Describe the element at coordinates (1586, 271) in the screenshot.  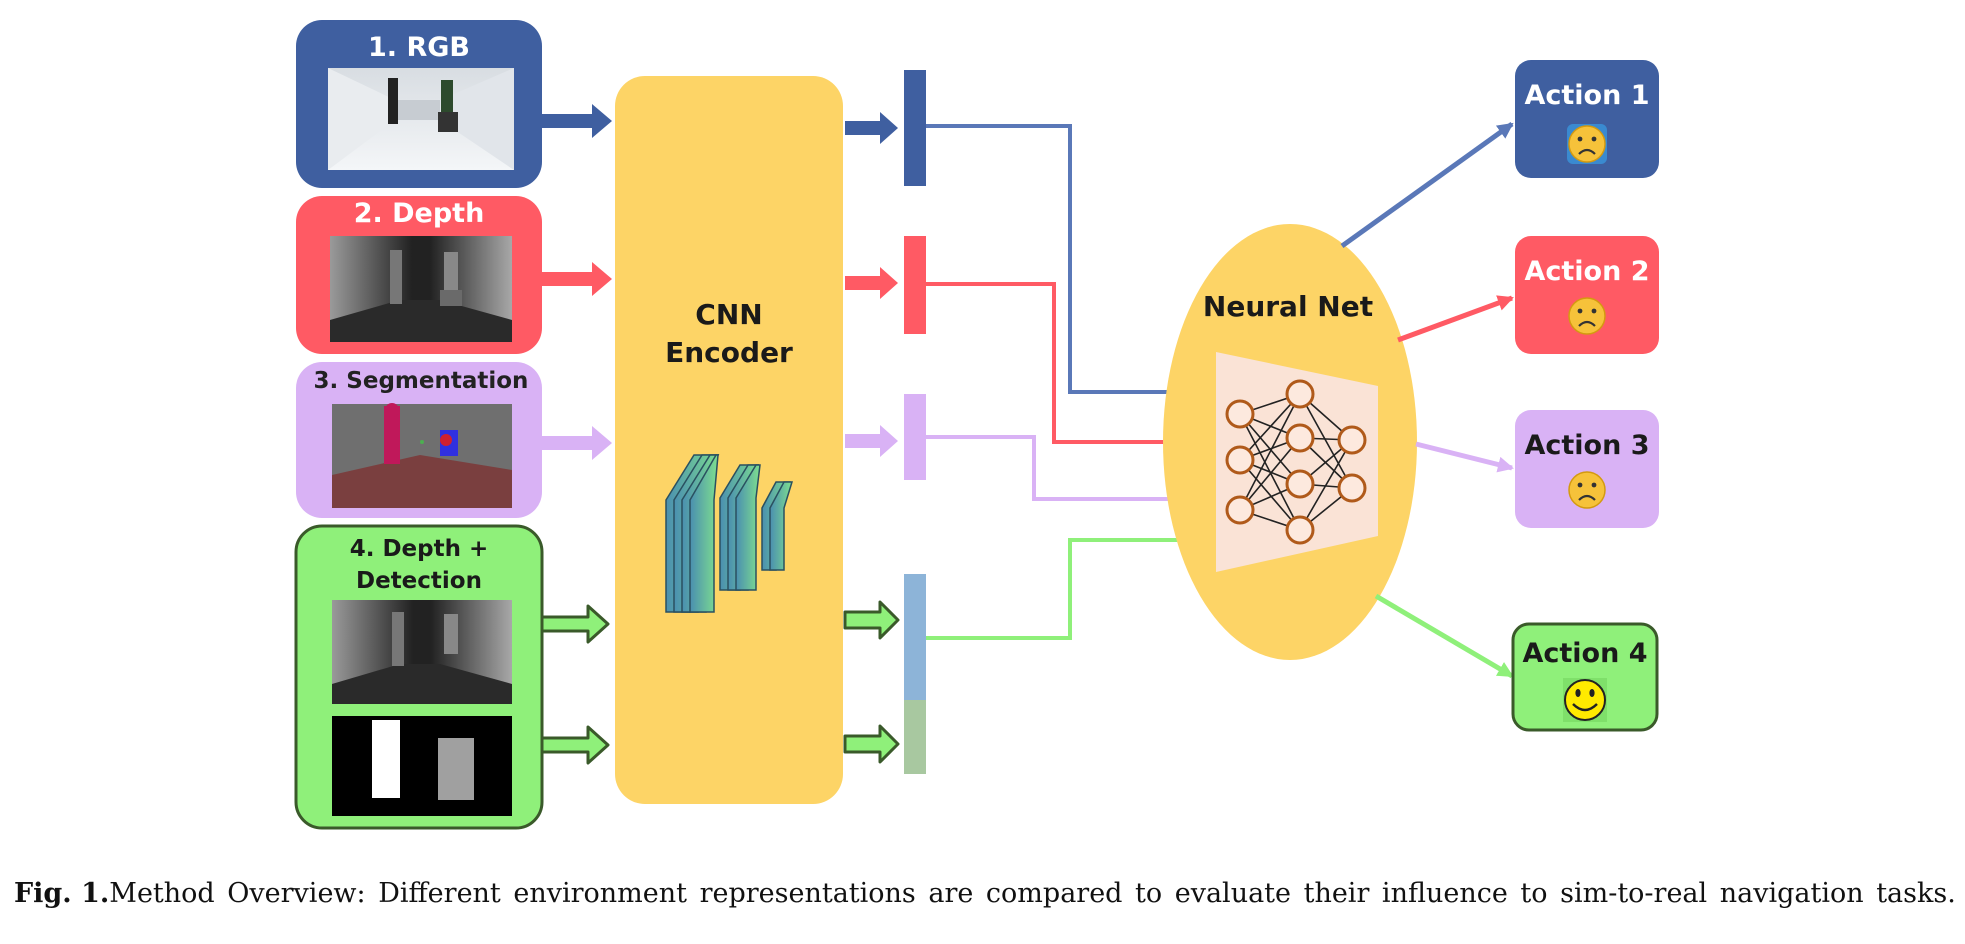
I see `action-2-label: Action 2` at that location.